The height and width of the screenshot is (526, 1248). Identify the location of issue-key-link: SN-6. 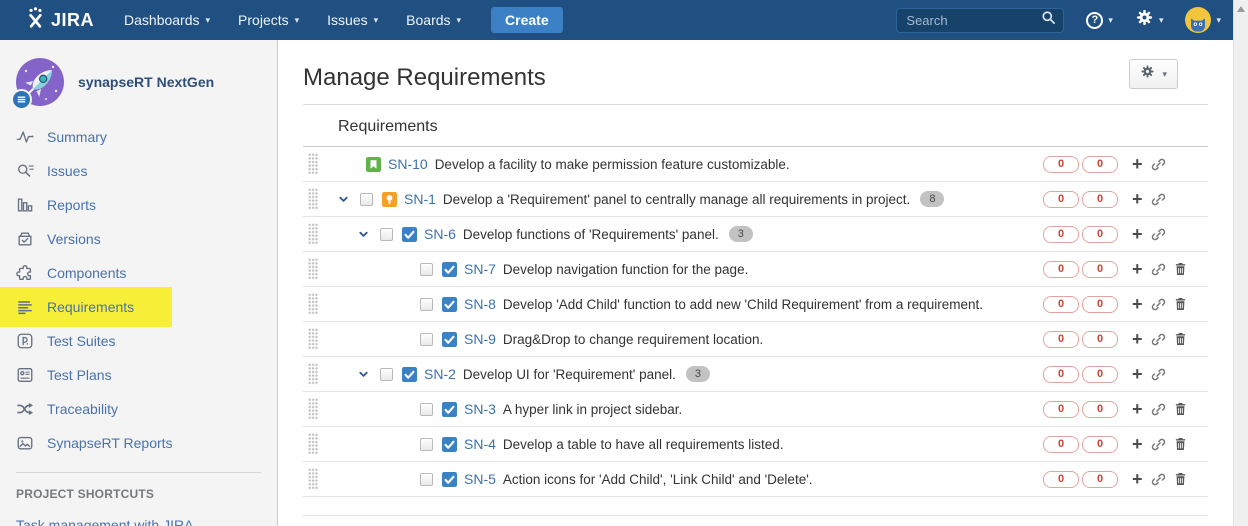
(440, 234).